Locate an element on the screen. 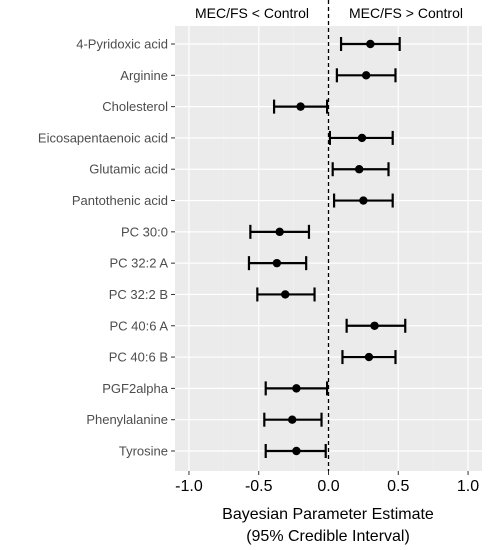 Image resolution: width=497 pixels, height=550 pixels. y-tick-label: PC 40:6 A is located at coordinates (138, 325).